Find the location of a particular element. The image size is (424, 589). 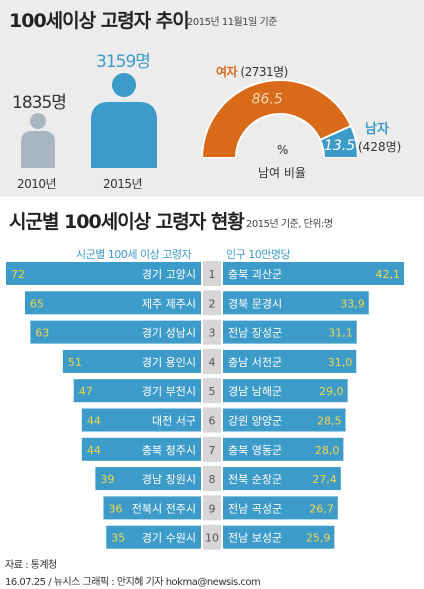

count-2010: 1835명 is located at coordinates (39, 103).